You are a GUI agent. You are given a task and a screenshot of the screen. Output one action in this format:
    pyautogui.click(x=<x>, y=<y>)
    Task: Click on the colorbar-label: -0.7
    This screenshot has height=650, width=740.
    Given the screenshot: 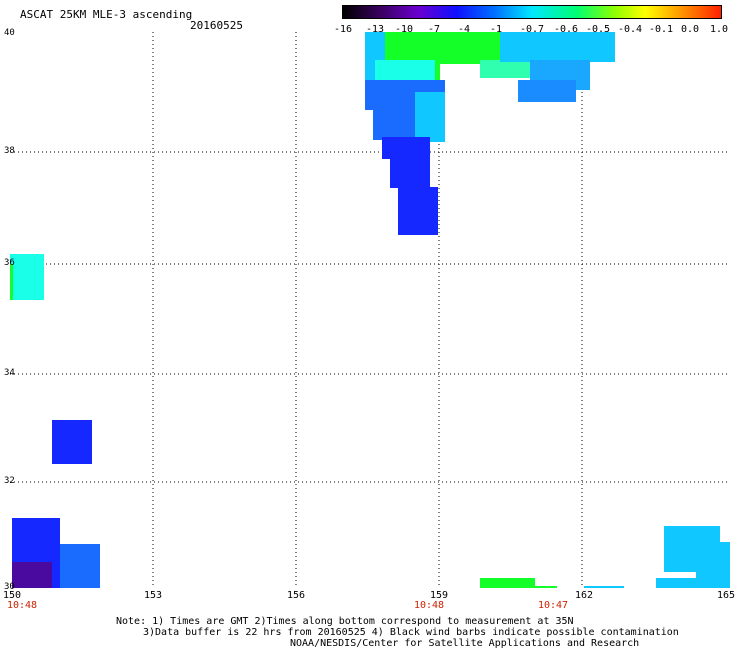 What is the action you would take?
    pyautogui.click(x=532, y=29)
    